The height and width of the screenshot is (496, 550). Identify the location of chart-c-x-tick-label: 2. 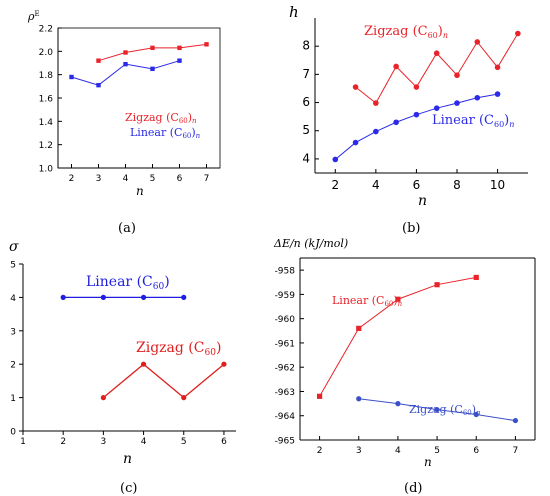
(63, 442).